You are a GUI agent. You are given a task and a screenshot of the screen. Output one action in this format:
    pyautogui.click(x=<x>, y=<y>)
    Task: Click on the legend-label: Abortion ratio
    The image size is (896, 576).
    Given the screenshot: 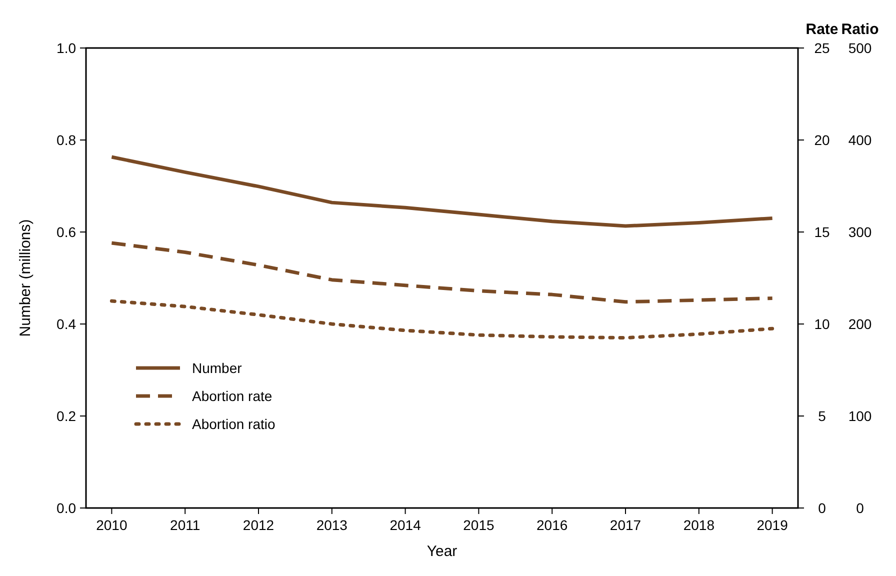 What is the action you would take?
    pyautogui.click(x=234, y=424)
    